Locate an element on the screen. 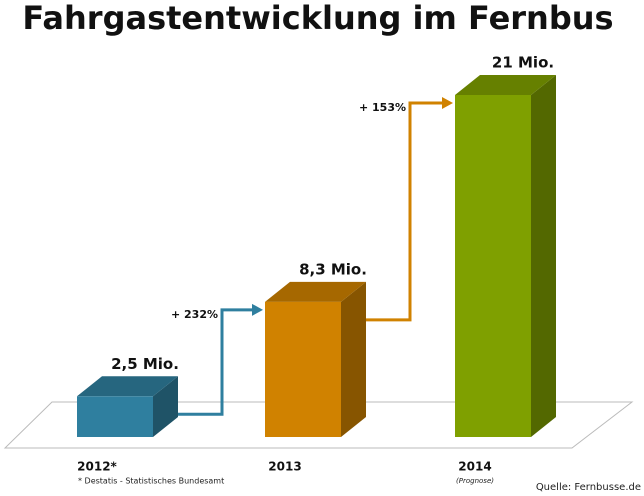  x-tick-label: 2014 is located at coordinates (474, 467).